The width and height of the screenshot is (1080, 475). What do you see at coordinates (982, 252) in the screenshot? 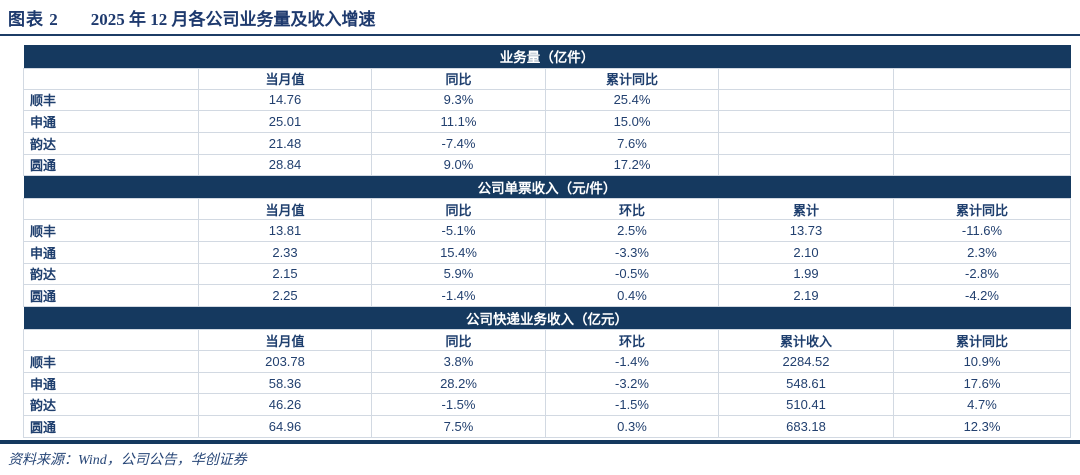
I see `cell-value: 2.3%` at bounding box center [982, 252].